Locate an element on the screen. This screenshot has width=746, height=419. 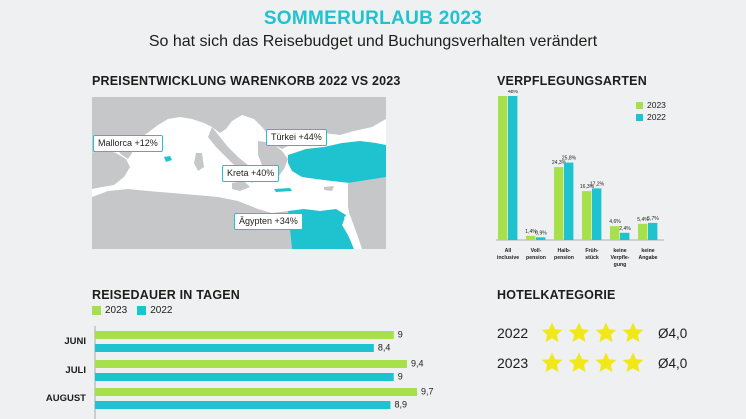
map-label-kreta: Kreta +40% is located at coordinates (251, 173).